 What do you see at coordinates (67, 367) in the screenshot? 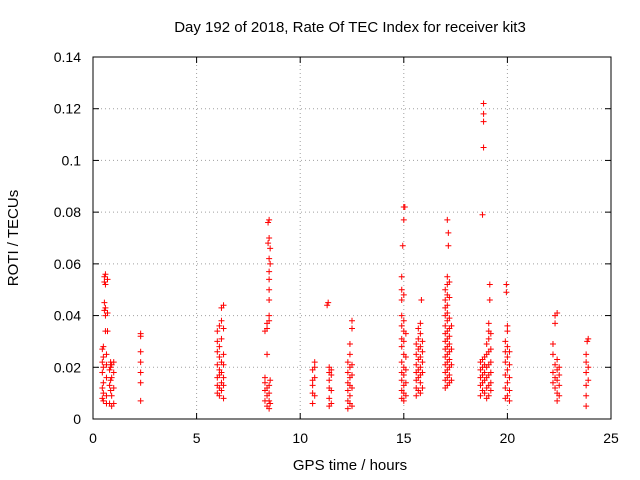
I see `y-tick-label: 0.02` at bounding box center [67, 367].